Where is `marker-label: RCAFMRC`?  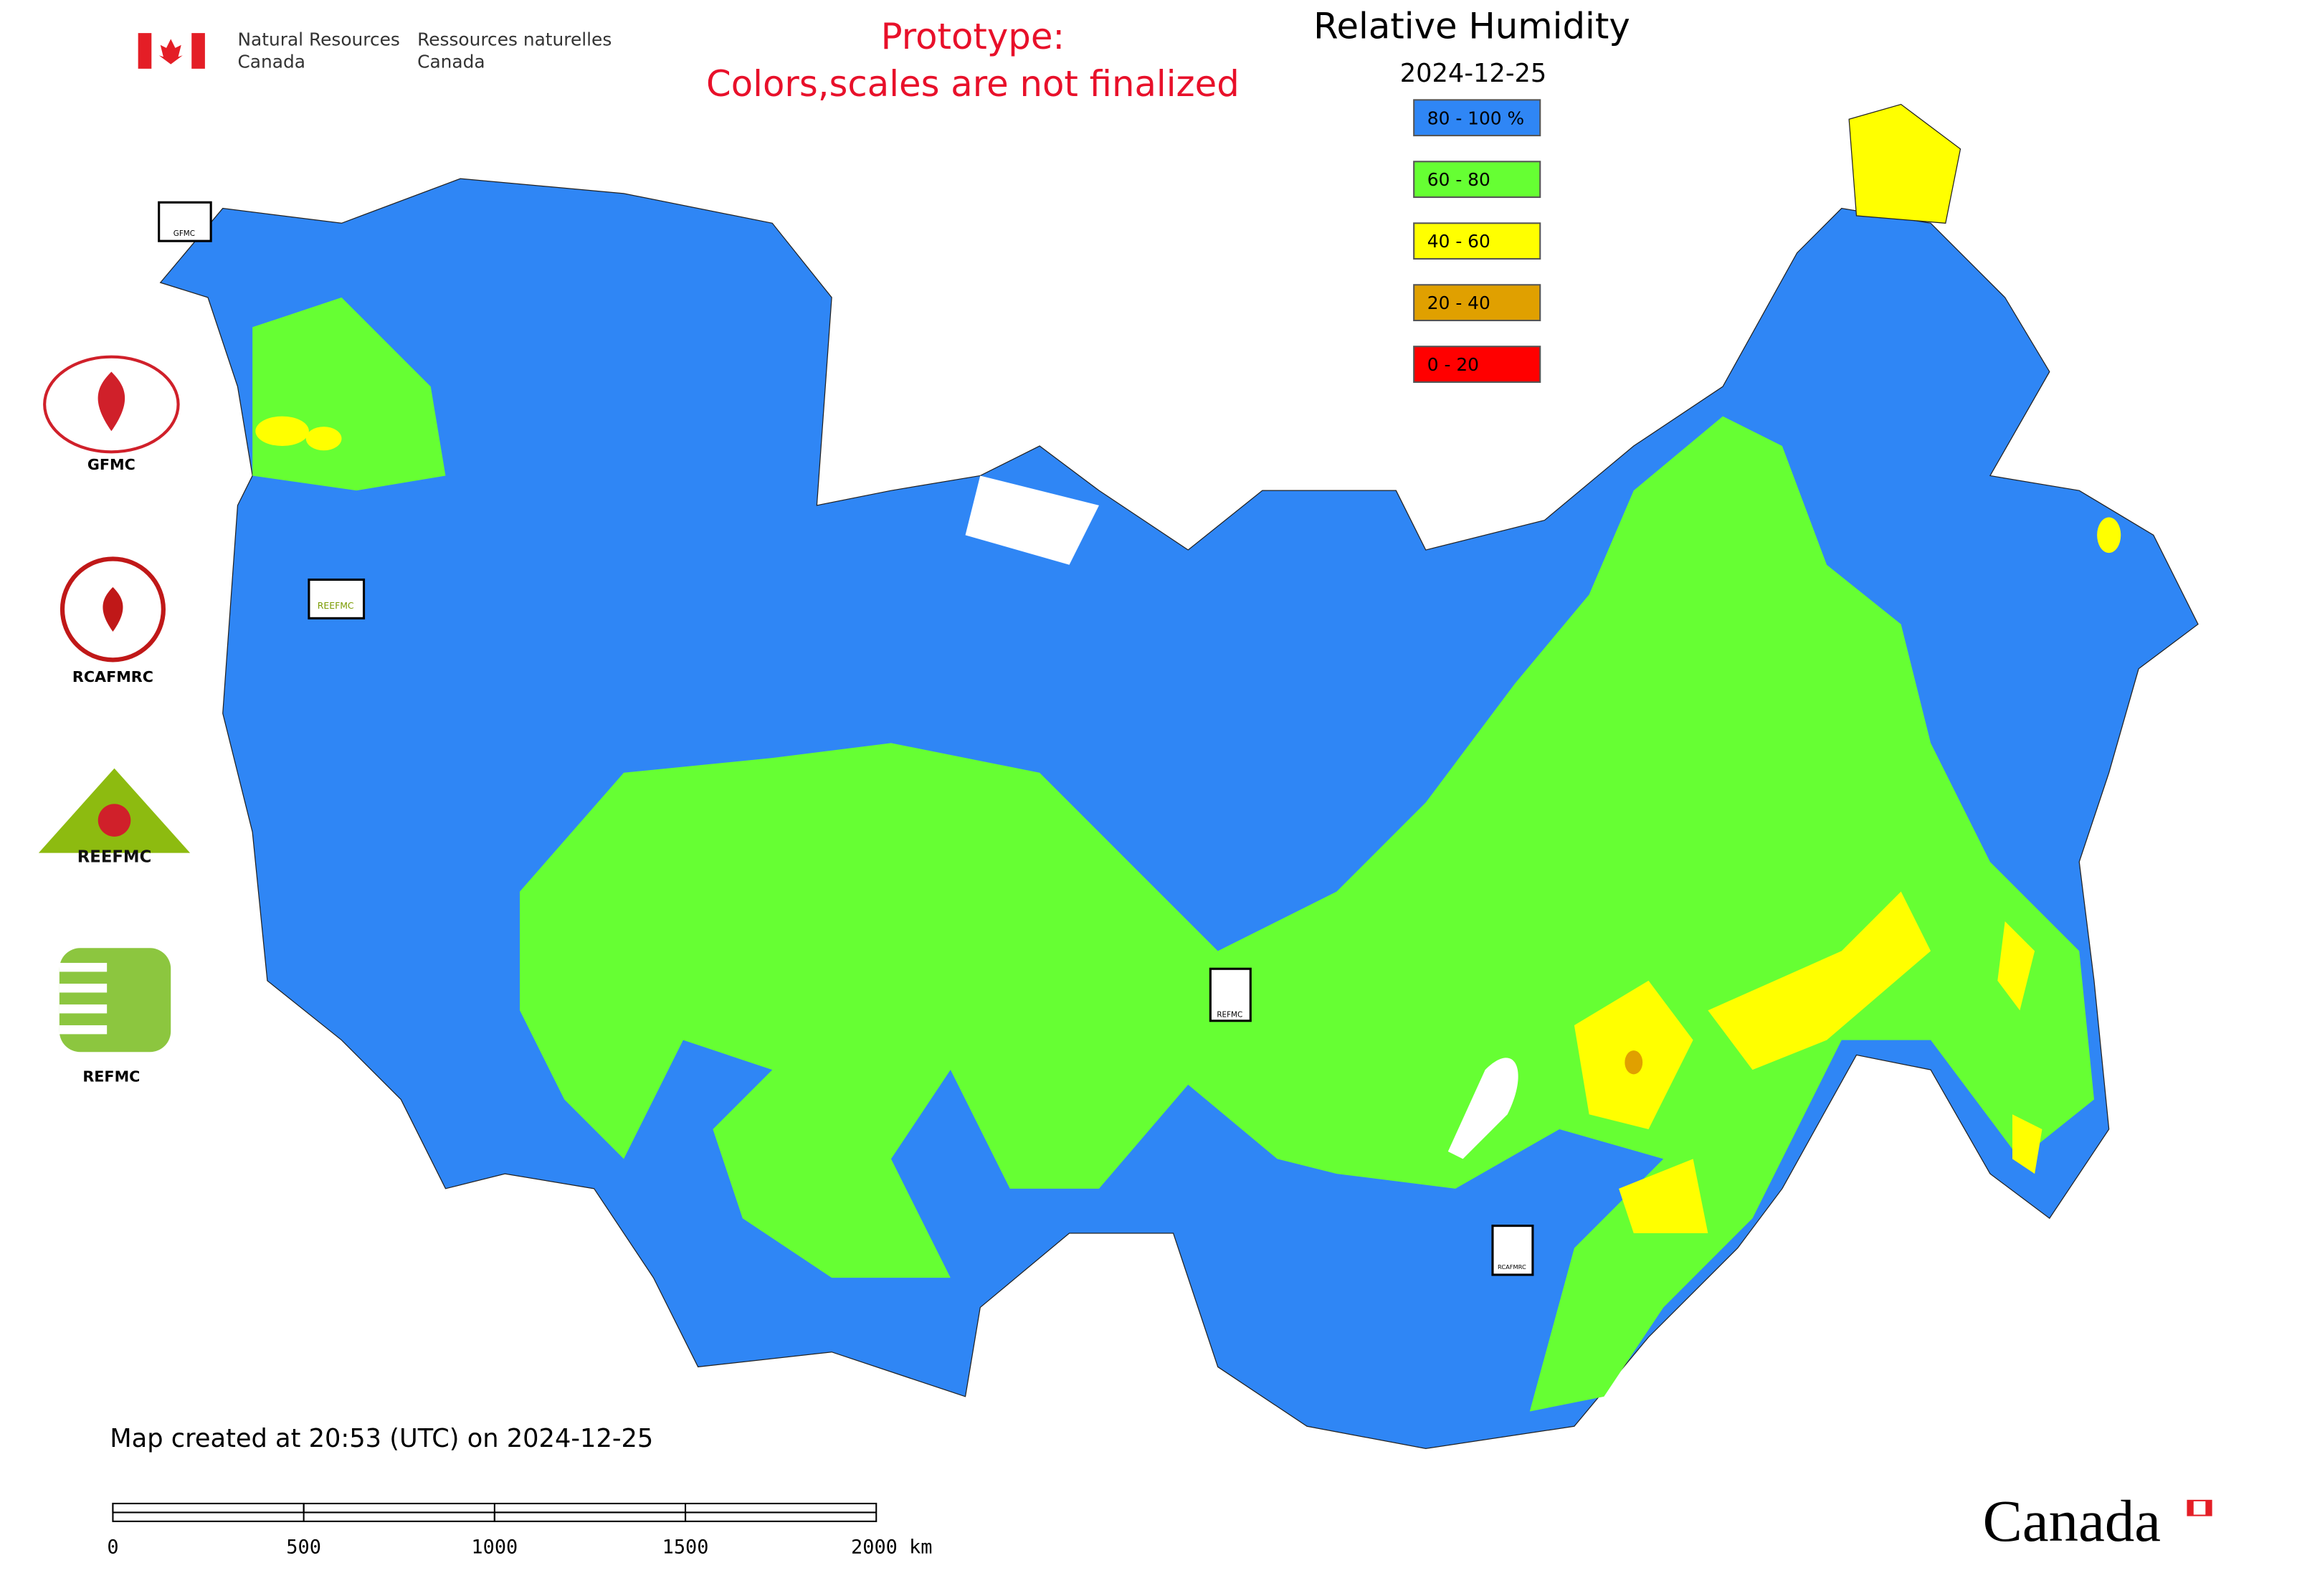 marker-label: RCAFMRC is located at coordinates (1512, 1266).